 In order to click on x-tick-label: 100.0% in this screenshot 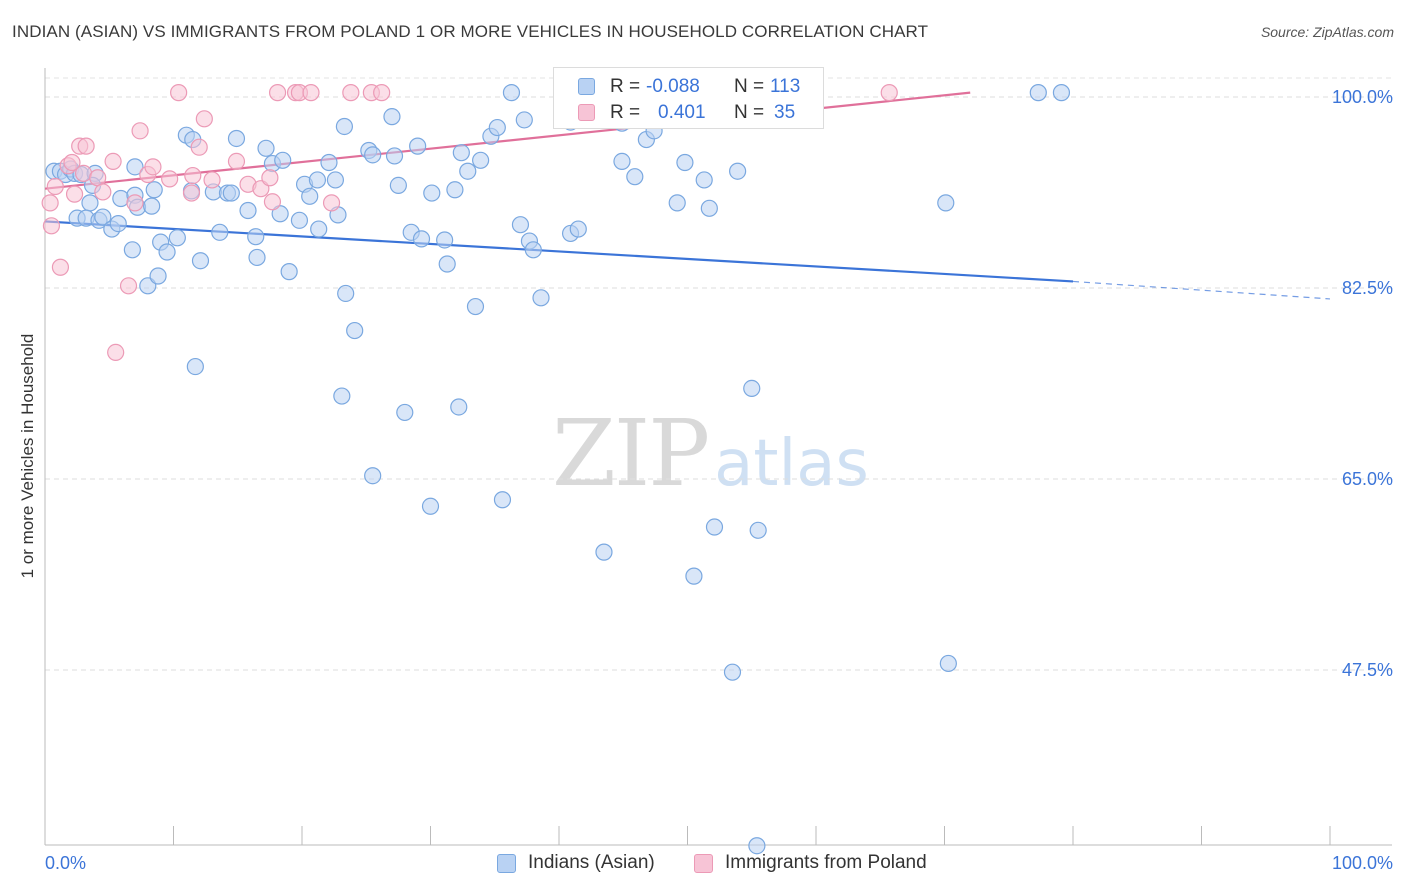, I will do `click(1362, 863)`.